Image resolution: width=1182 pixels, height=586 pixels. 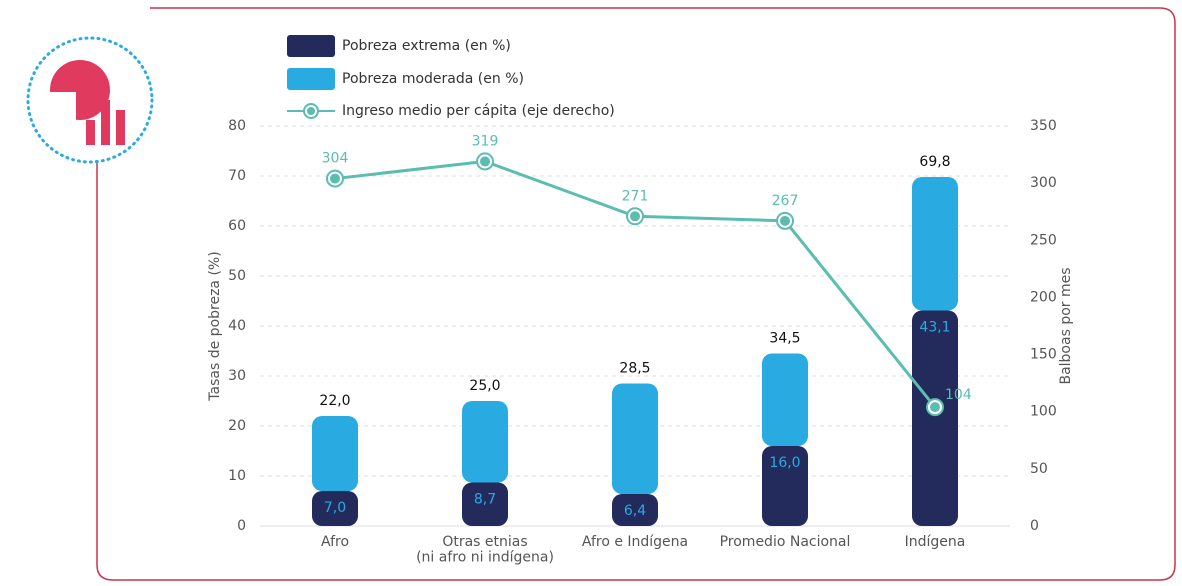 I want to click on y-tick-label: 60, so click(x=237, y=226).